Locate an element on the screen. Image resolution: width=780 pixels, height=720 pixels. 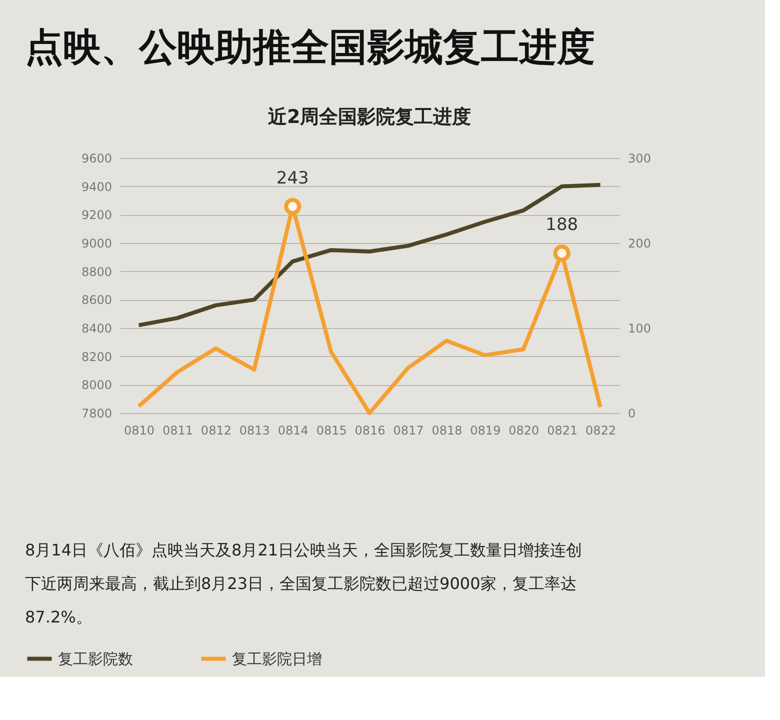
y-tick-label: 9400 is located at coordinates (97, 187).